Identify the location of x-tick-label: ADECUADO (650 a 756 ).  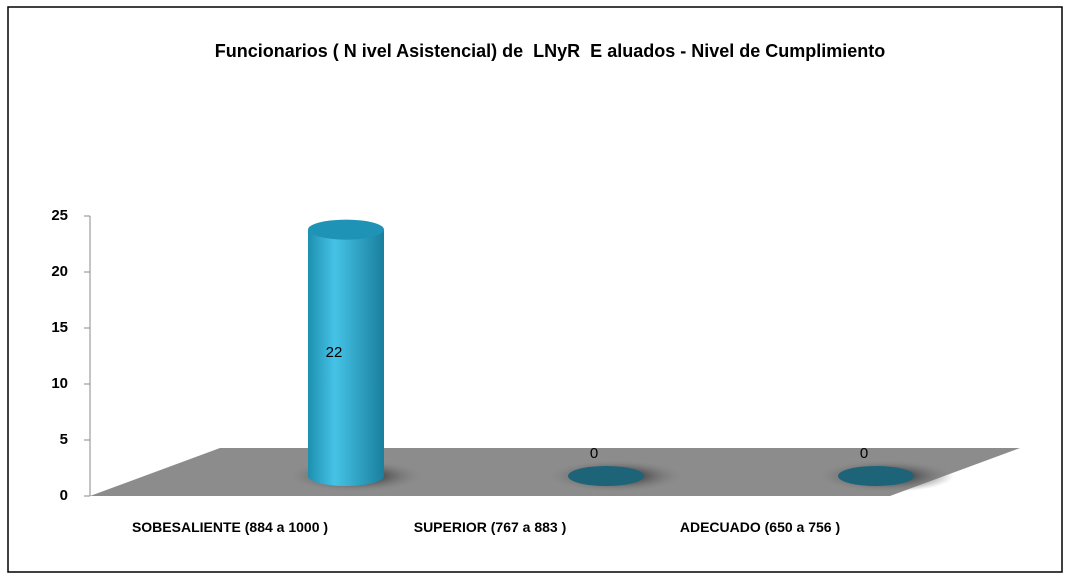
(760, 527).